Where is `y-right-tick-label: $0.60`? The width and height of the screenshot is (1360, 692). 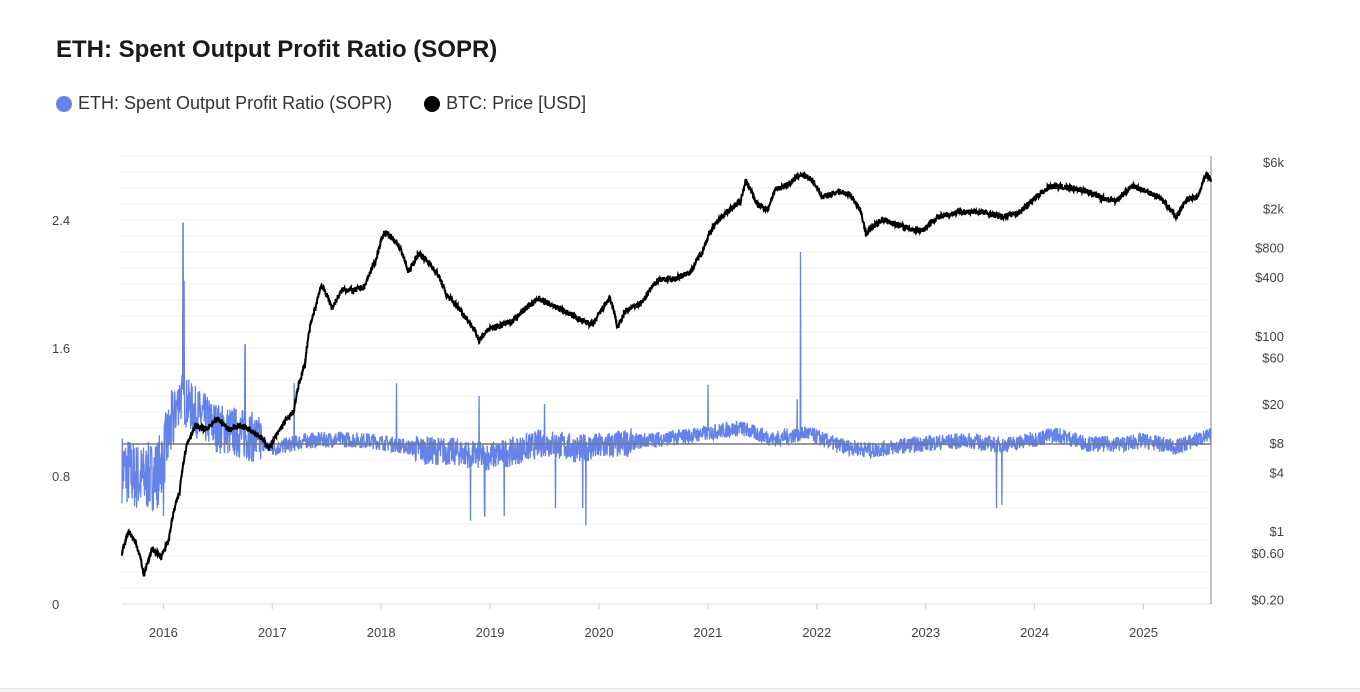 y-right-tick-label: $0.60 is located at coordinates (1267, 553).